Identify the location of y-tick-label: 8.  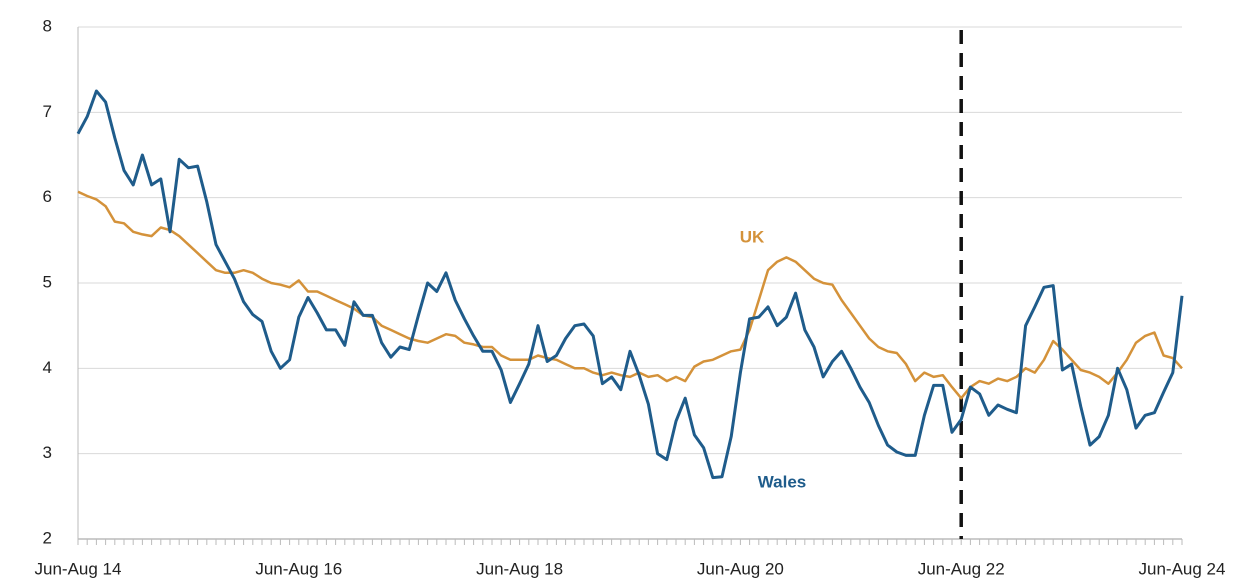
(47, 25).